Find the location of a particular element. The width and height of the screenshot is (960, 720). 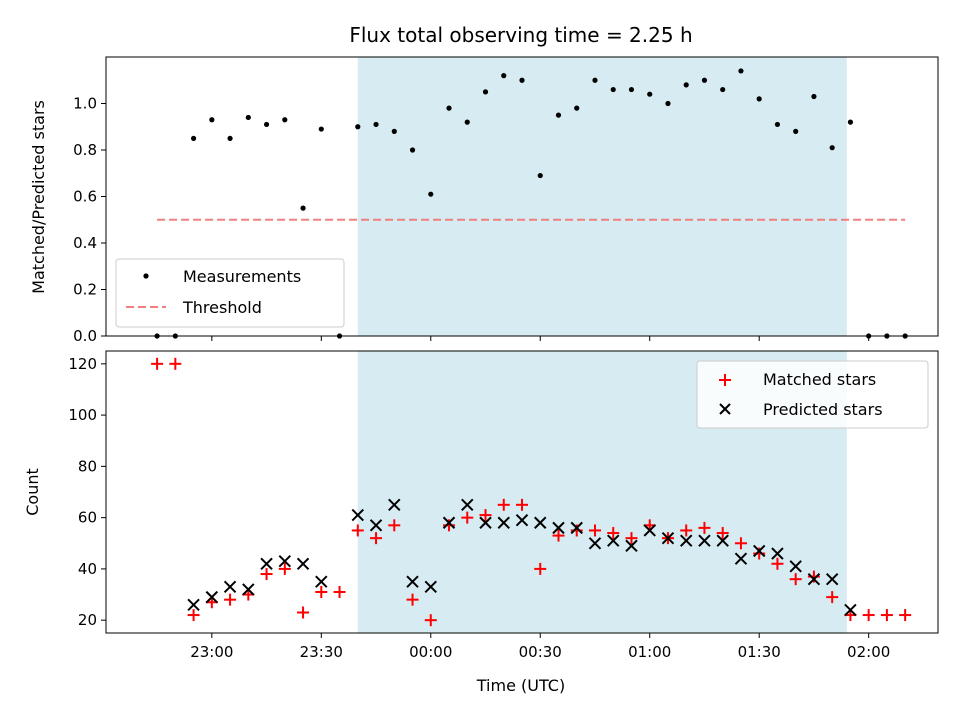

bottom-y-ticks: 20 40 60 80 100 120 is located at coordinates (87, 492).